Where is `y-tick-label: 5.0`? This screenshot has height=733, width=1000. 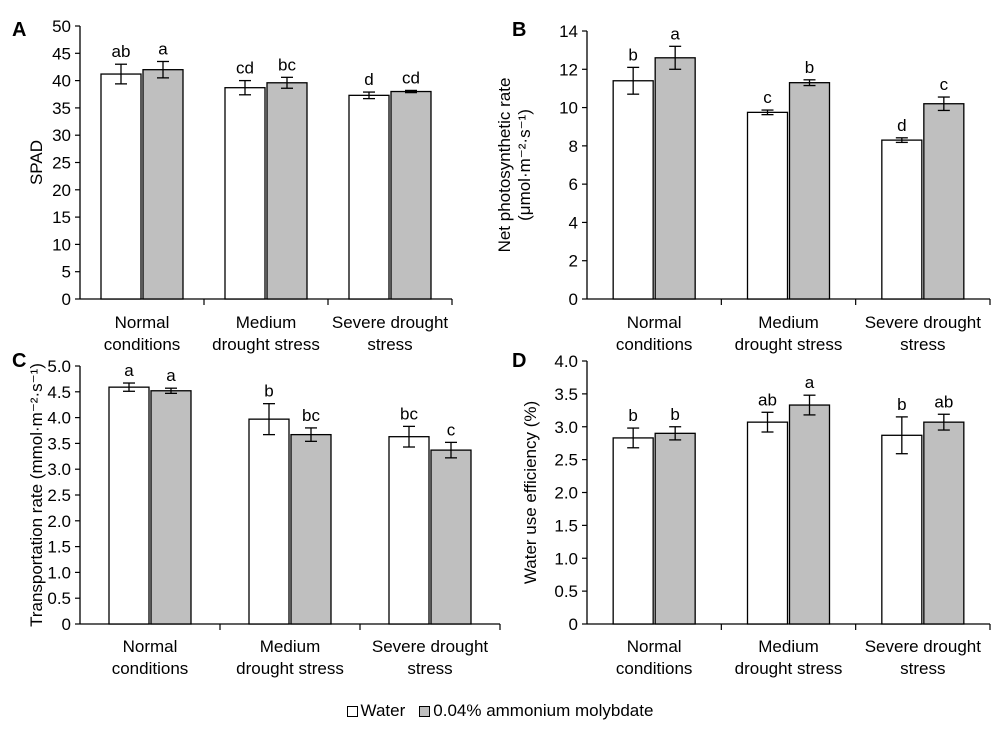 y-tick-label: 5.0 is located at coordinates (59, 366).